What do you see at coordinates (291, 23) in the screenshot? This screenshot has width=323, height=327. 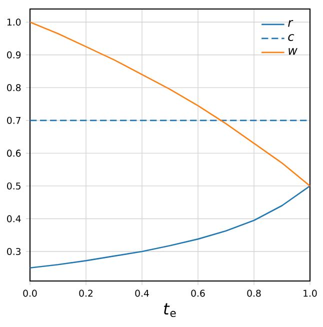 I see `legend-label: r` at bounding box center [291, 23].